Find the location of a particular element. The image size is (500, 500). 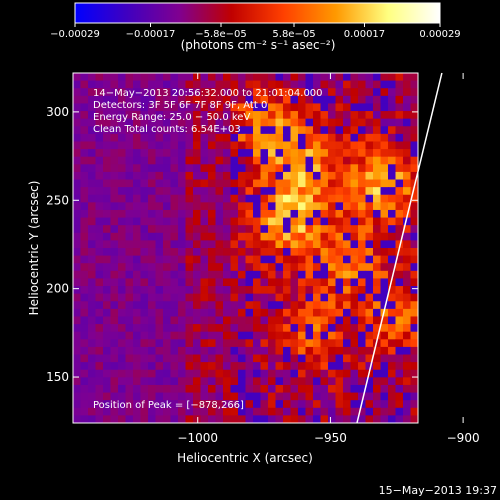

chart-title: Reconstructed RHESSI Image is located at coordinates (244, 61).